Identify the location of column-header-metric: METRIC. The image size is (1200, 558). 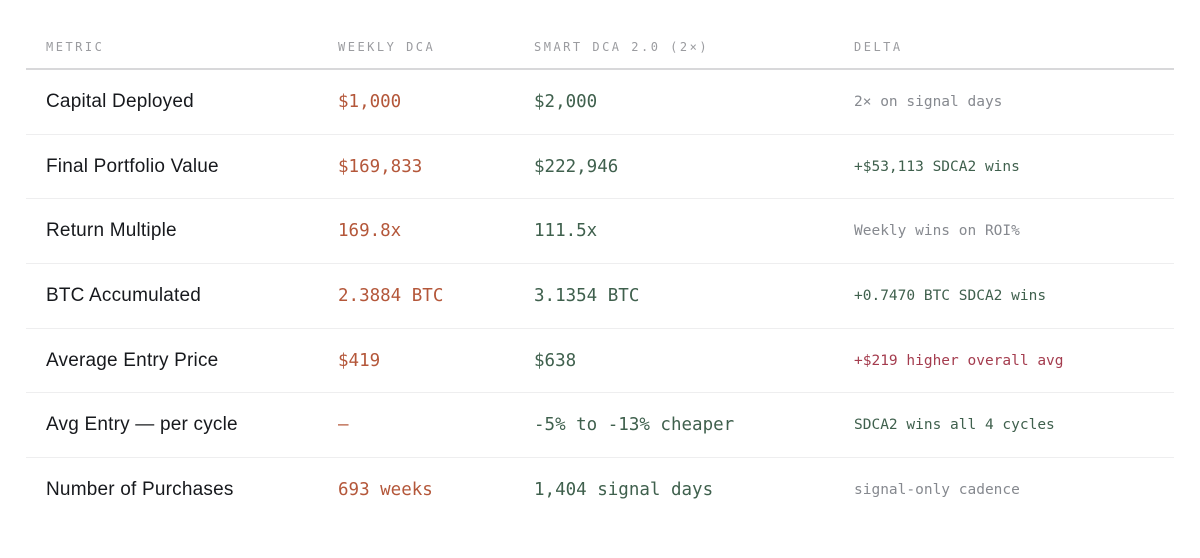
(75, 47).